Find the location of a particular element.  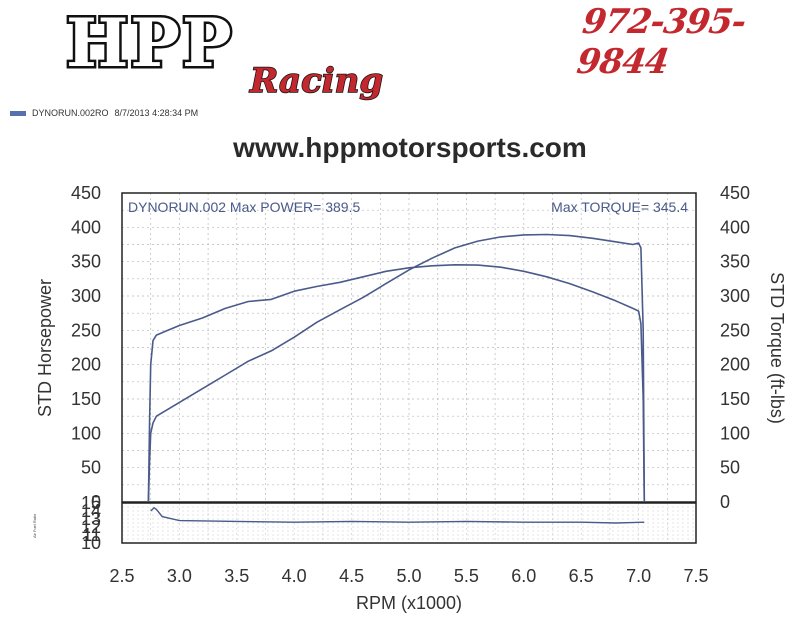

y2-tick-label: 250 is located at coordinates (735, 330).